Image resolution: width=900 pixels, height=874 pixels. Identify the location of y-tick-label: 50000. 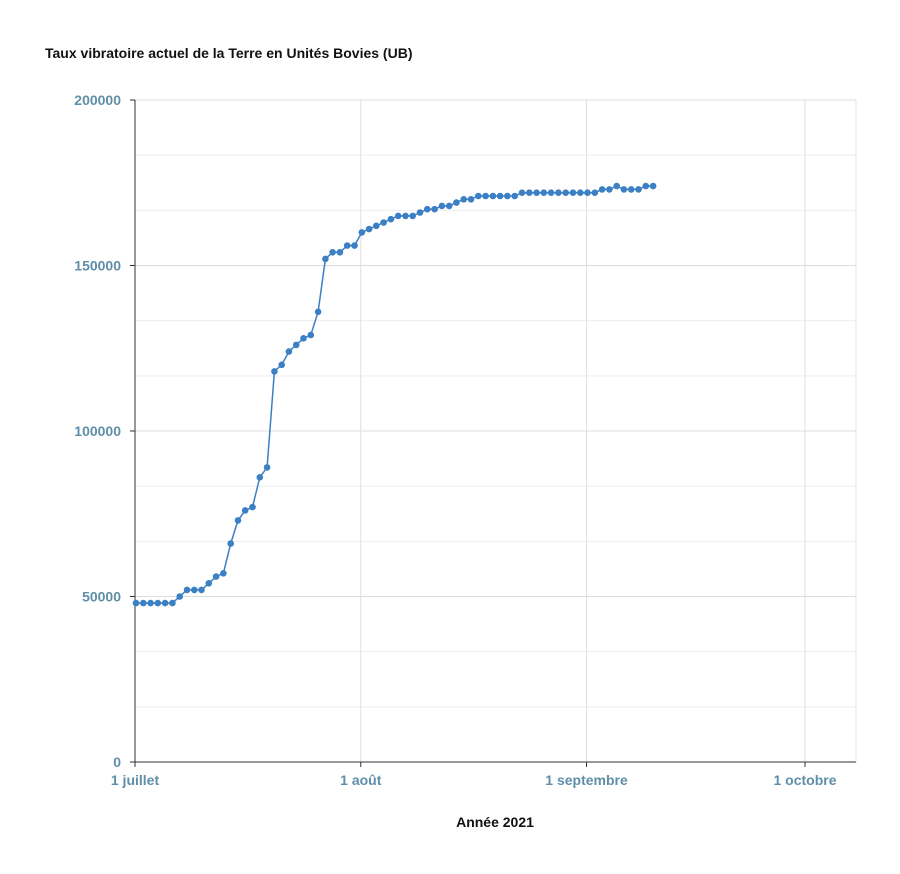
(101, 597).